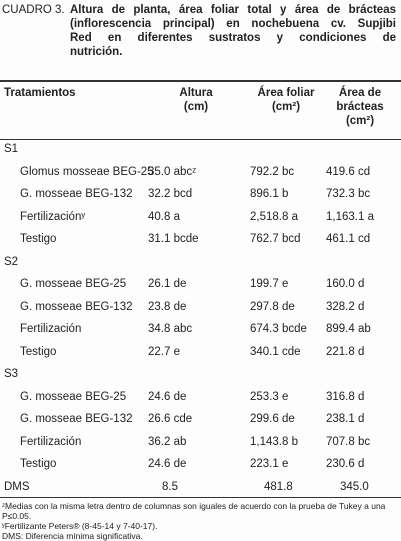 The height and width of the screenshot is (541, 401). What do you see at coordinates (170, 194) in the screenshot?
I see `cell-value: 32.2 bcd` at bounding box center [170, 194].